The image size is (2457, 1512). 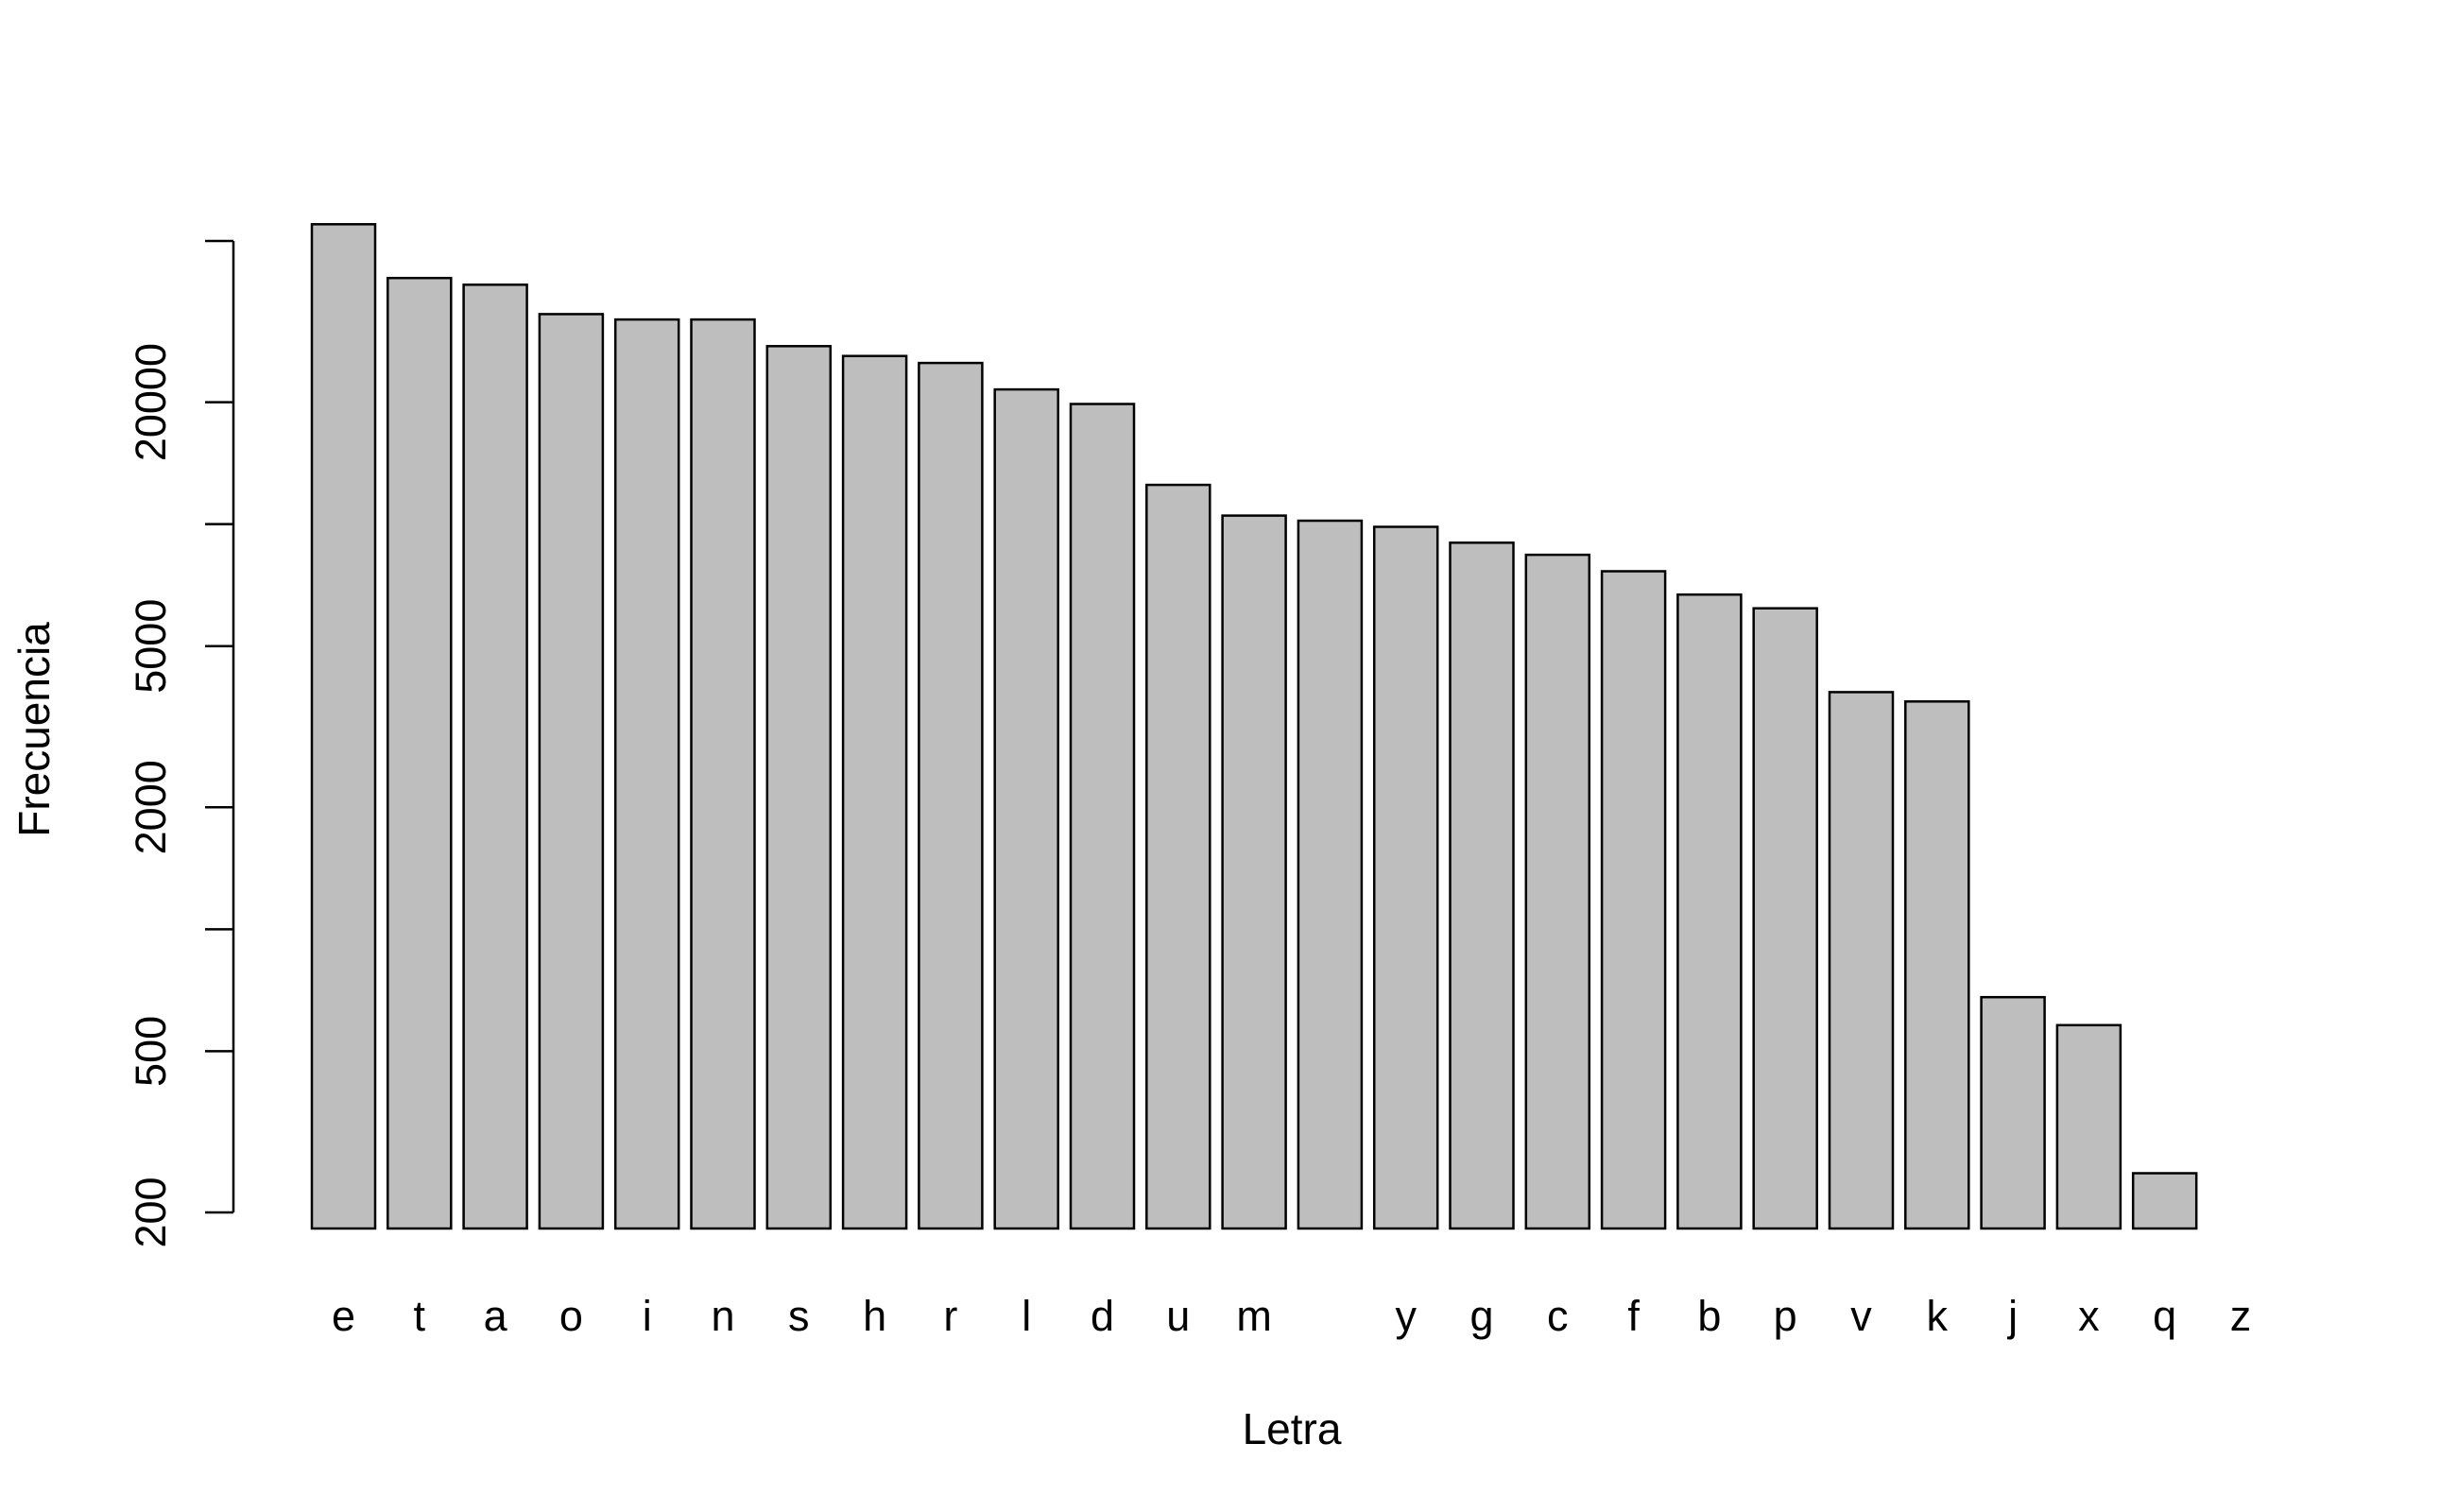 What do you see at coordinates (799, 787) in the screenshot?
I see `bar-s` at bounding box center [799, 787].